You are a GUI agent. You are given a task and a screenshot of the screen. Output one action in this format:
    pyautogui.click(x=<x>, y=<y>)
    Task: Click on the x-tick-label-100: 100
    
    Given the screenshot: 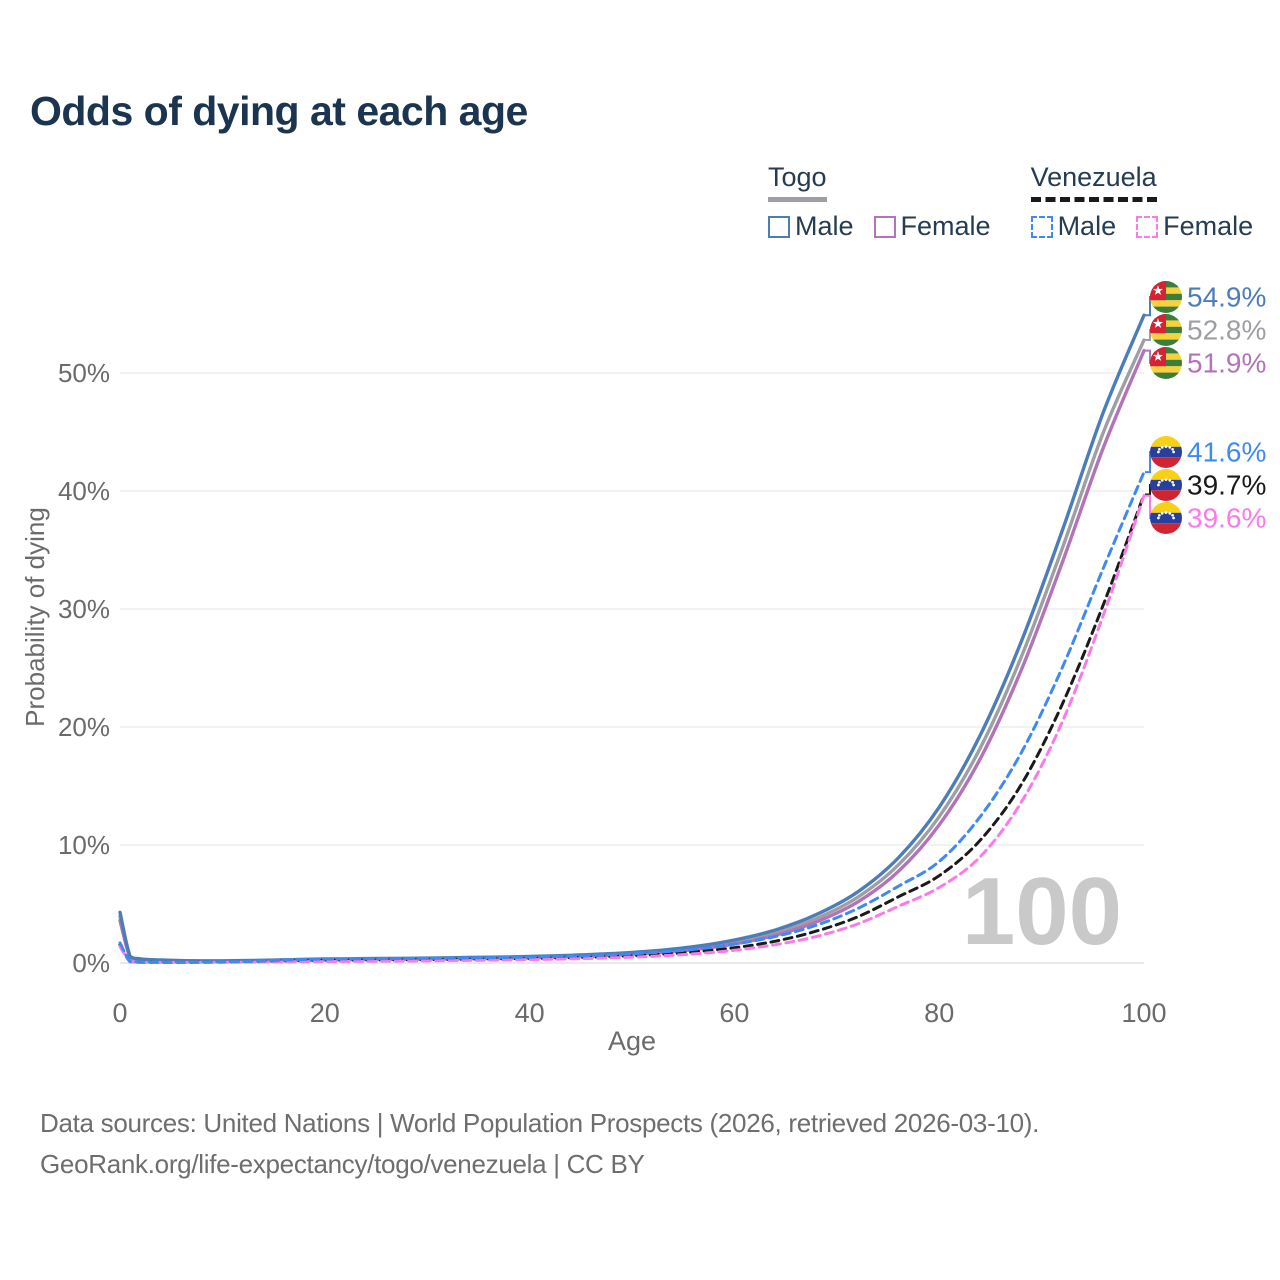 What is the action you would take?
    pyautogui.click(x=1143, y=1013)
    